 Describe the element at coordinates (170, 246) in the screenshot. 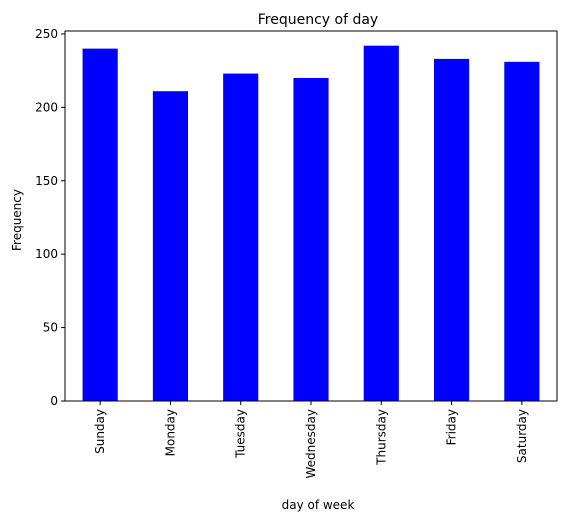

I see `bar-monday` at that location.